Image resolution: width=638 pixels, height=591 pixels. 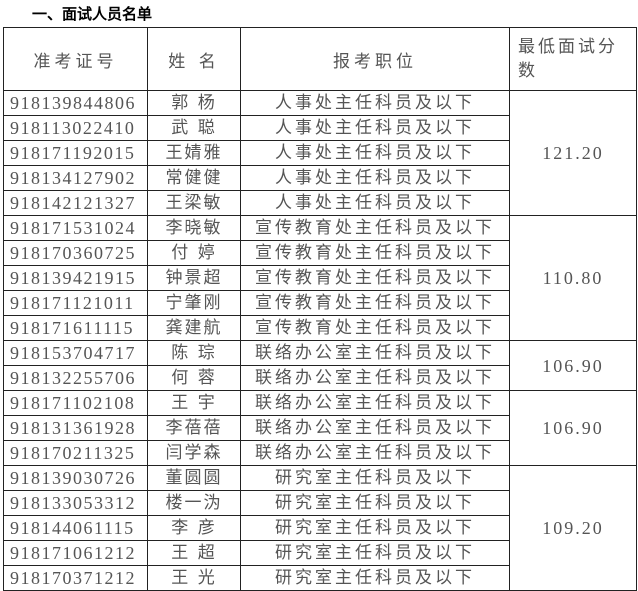 I want to click on section-title: 一、面试人员名单, so click(x=92, y=14).